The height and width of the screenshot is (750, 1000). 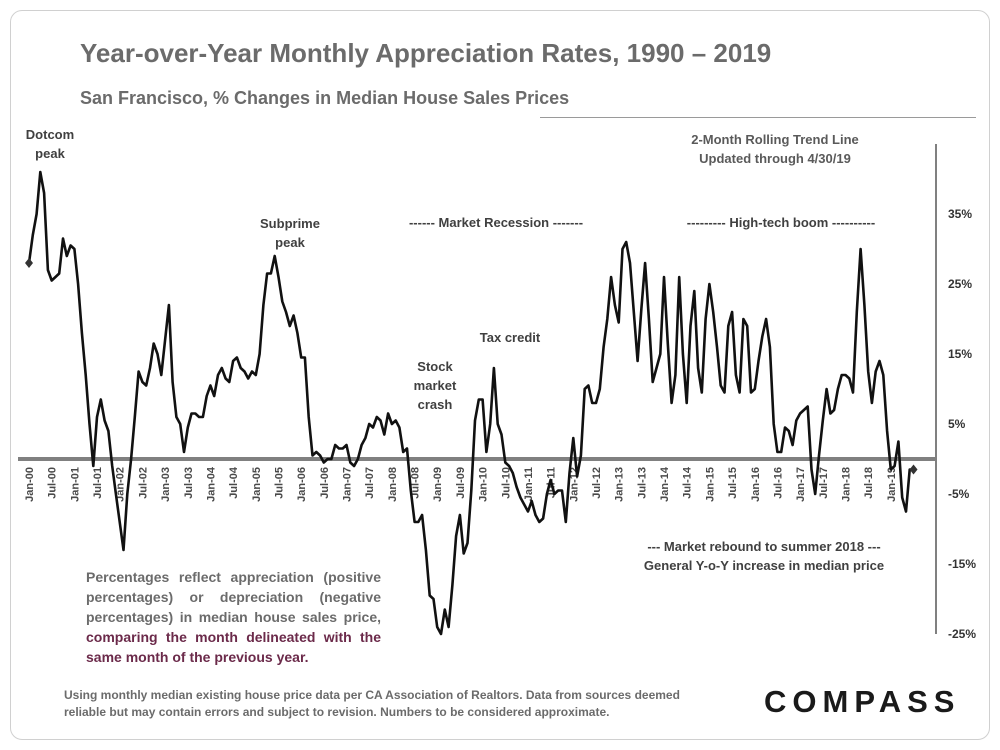 I want to click on trend-line-2: Updated through 4/30/19, so click(x=775, y=158).